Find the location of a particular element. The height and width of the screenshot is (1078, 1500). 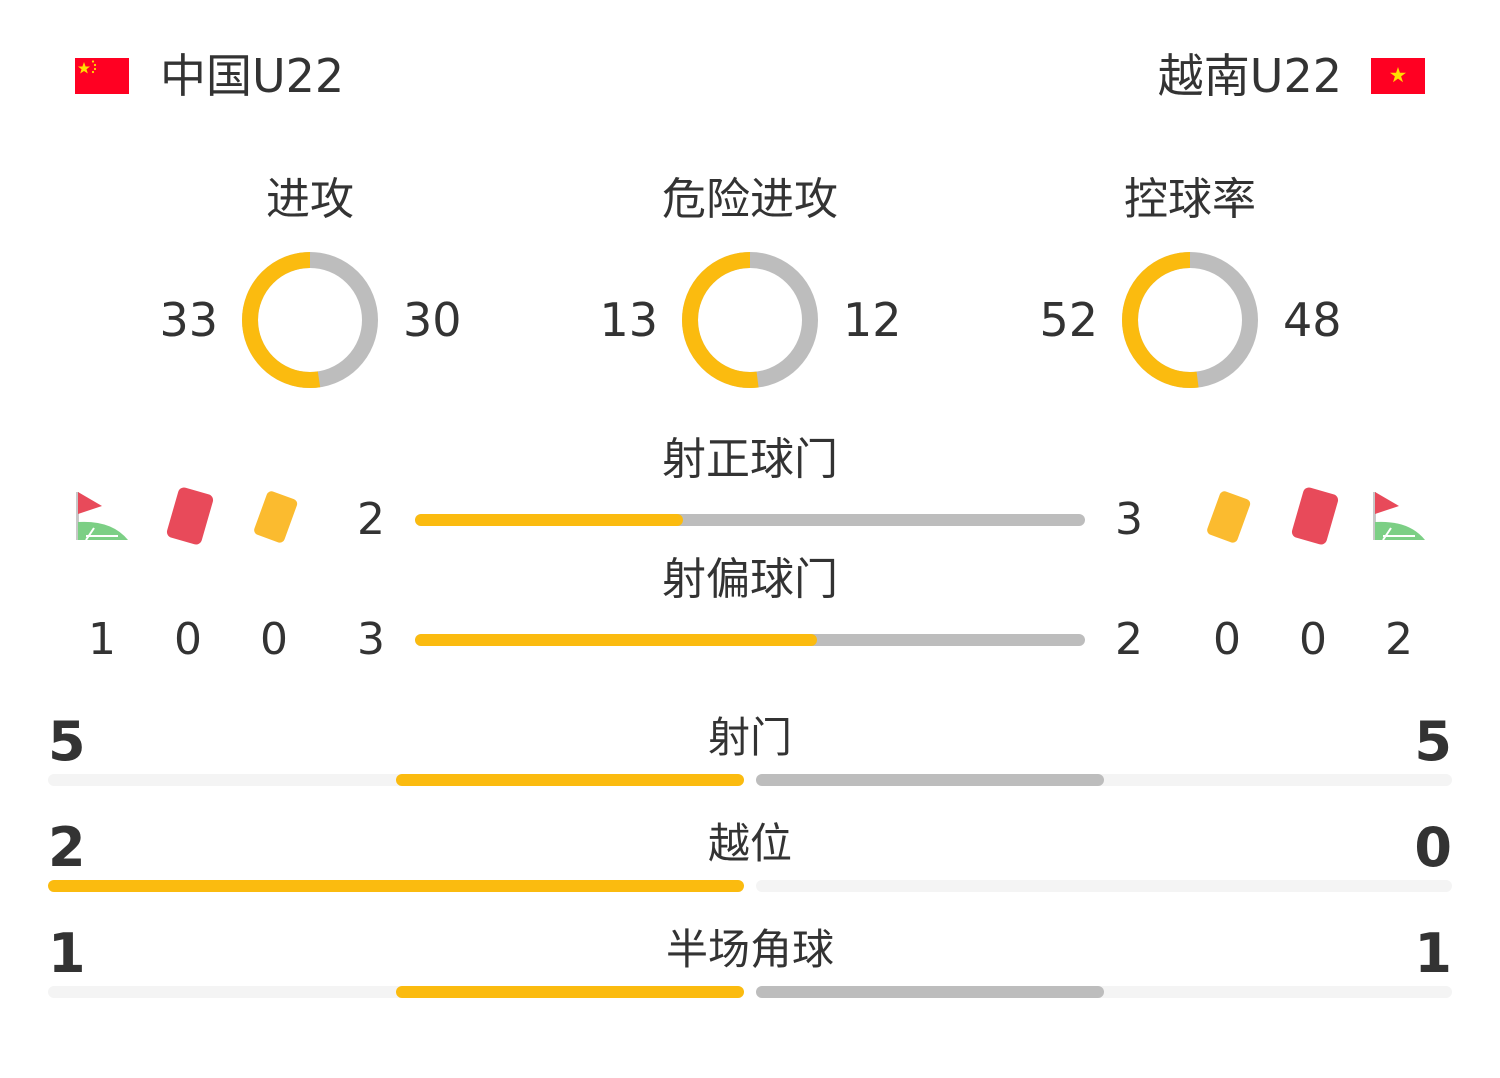

donut-title: 控球率 is located at coordinates (1190, 199).